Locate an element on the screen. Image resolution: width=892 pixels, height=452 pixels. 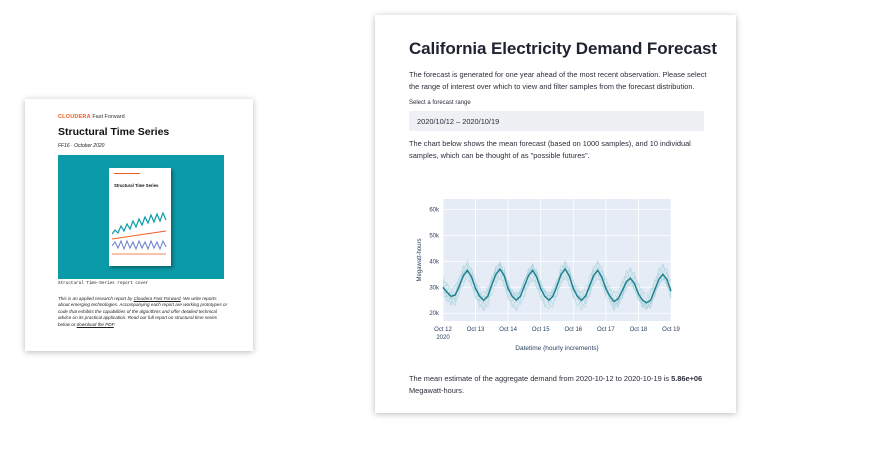
page-title: California Electricity Demand Forecast is located at coordinates (563, 48).